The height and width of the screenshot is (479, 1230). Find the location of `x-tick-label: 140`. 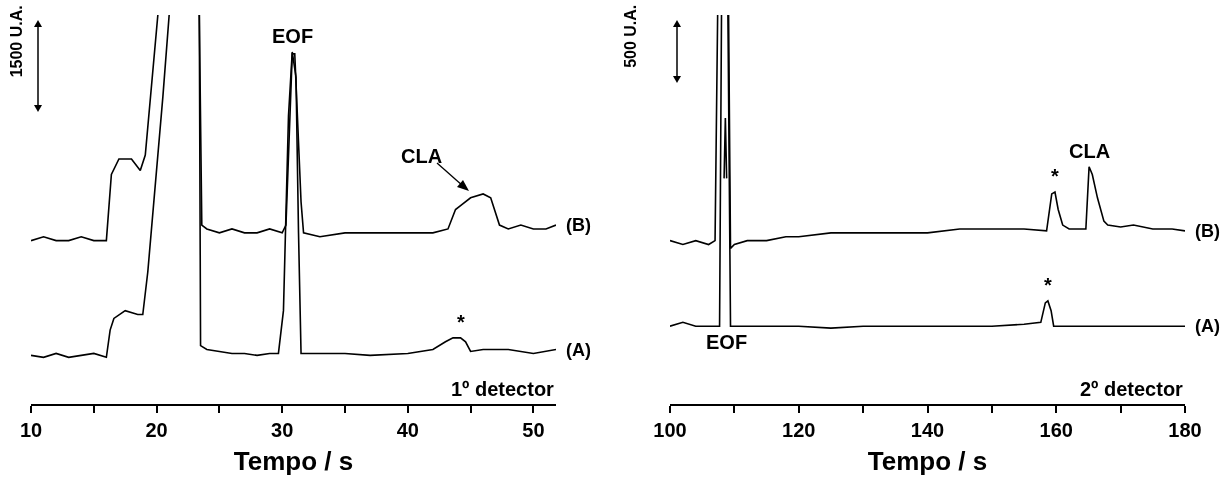

x-tick-label: 140 is located at coordinates (927, 430).